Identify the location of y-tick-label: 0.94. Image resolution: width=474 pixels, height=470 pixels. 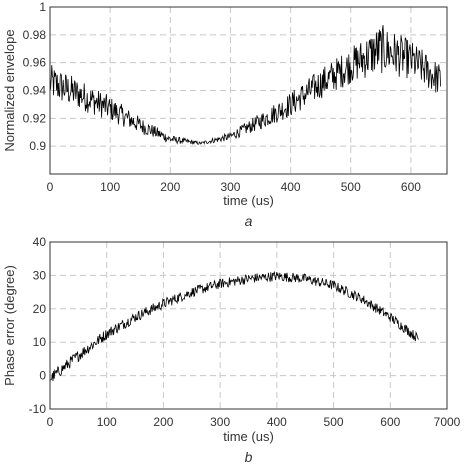
(35, 91).